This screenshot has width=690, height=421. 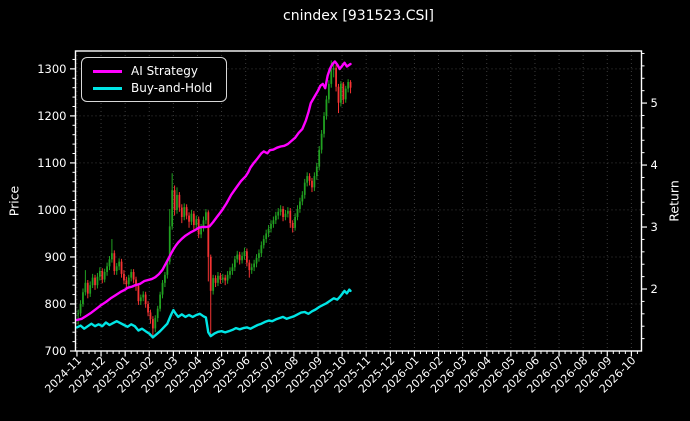 What do you see at coordinates (674, 201) in the screenshot?
I see `right-axis-label: Return` at bounding box center [674, 201].